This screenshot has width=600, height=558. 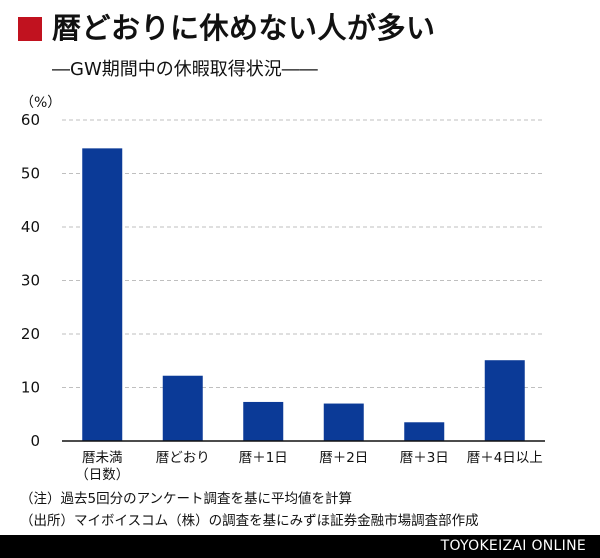 I want to click on y-tick-label: 60, so click(x=30, y=120).